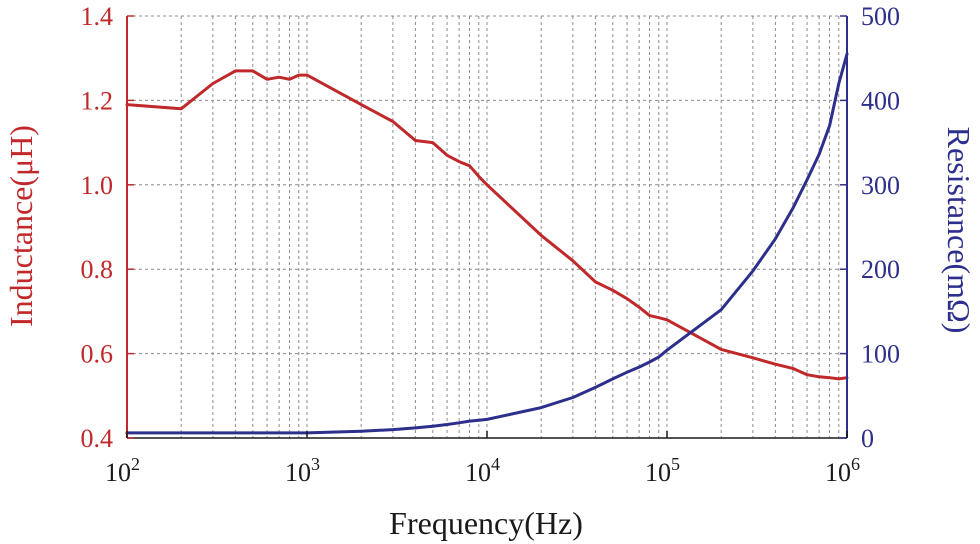  What do you see at coordinates (880, 100) in the screenshot?
I see `right-tick-label: 400` at bounding box center [880, 100].